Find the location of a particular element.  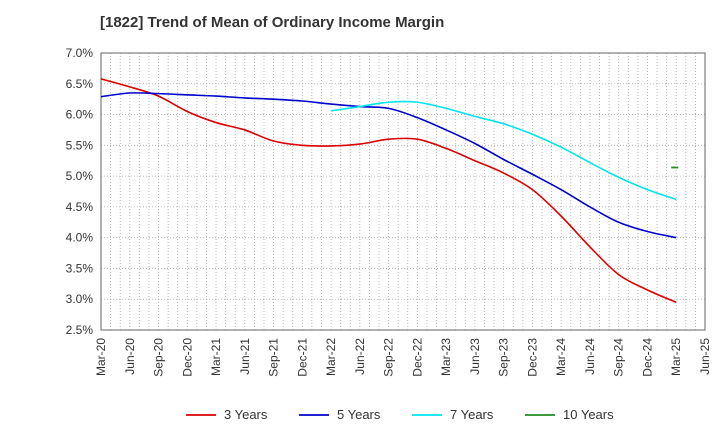

x-tick-label: Jun-23 is located at coordinates (475, 356).